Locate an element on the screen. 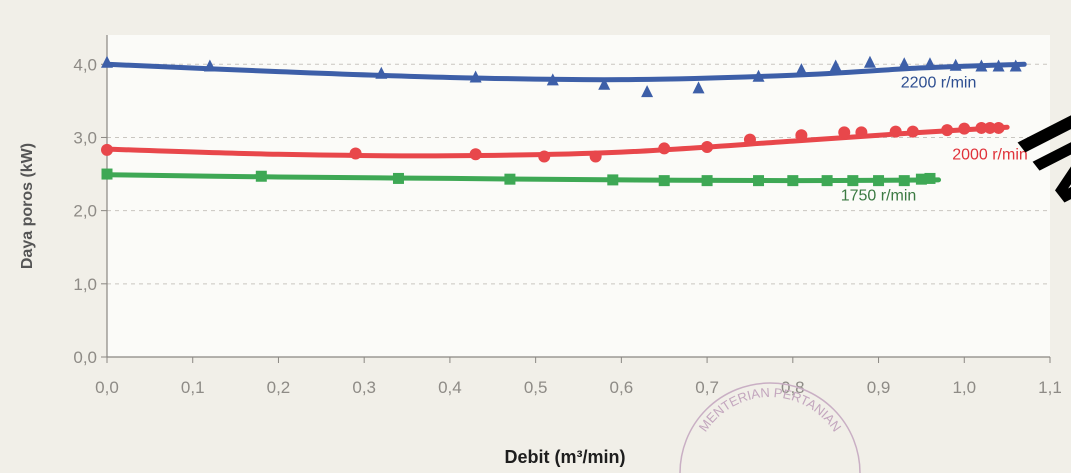 The image size is (1071, 473). x-tick-label: 0,7 is located at coordinates (707, 387).